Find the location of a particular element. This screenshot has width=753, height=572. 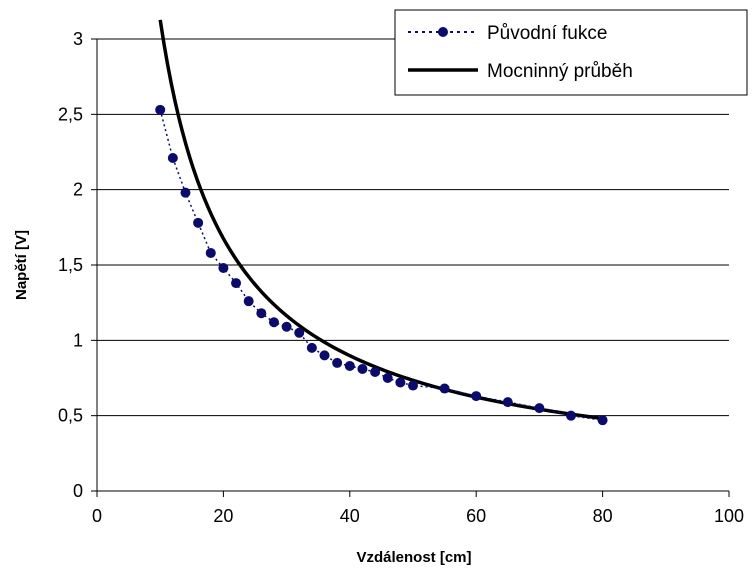

x-tick-label: 100 is located at coordinates (729, 516).